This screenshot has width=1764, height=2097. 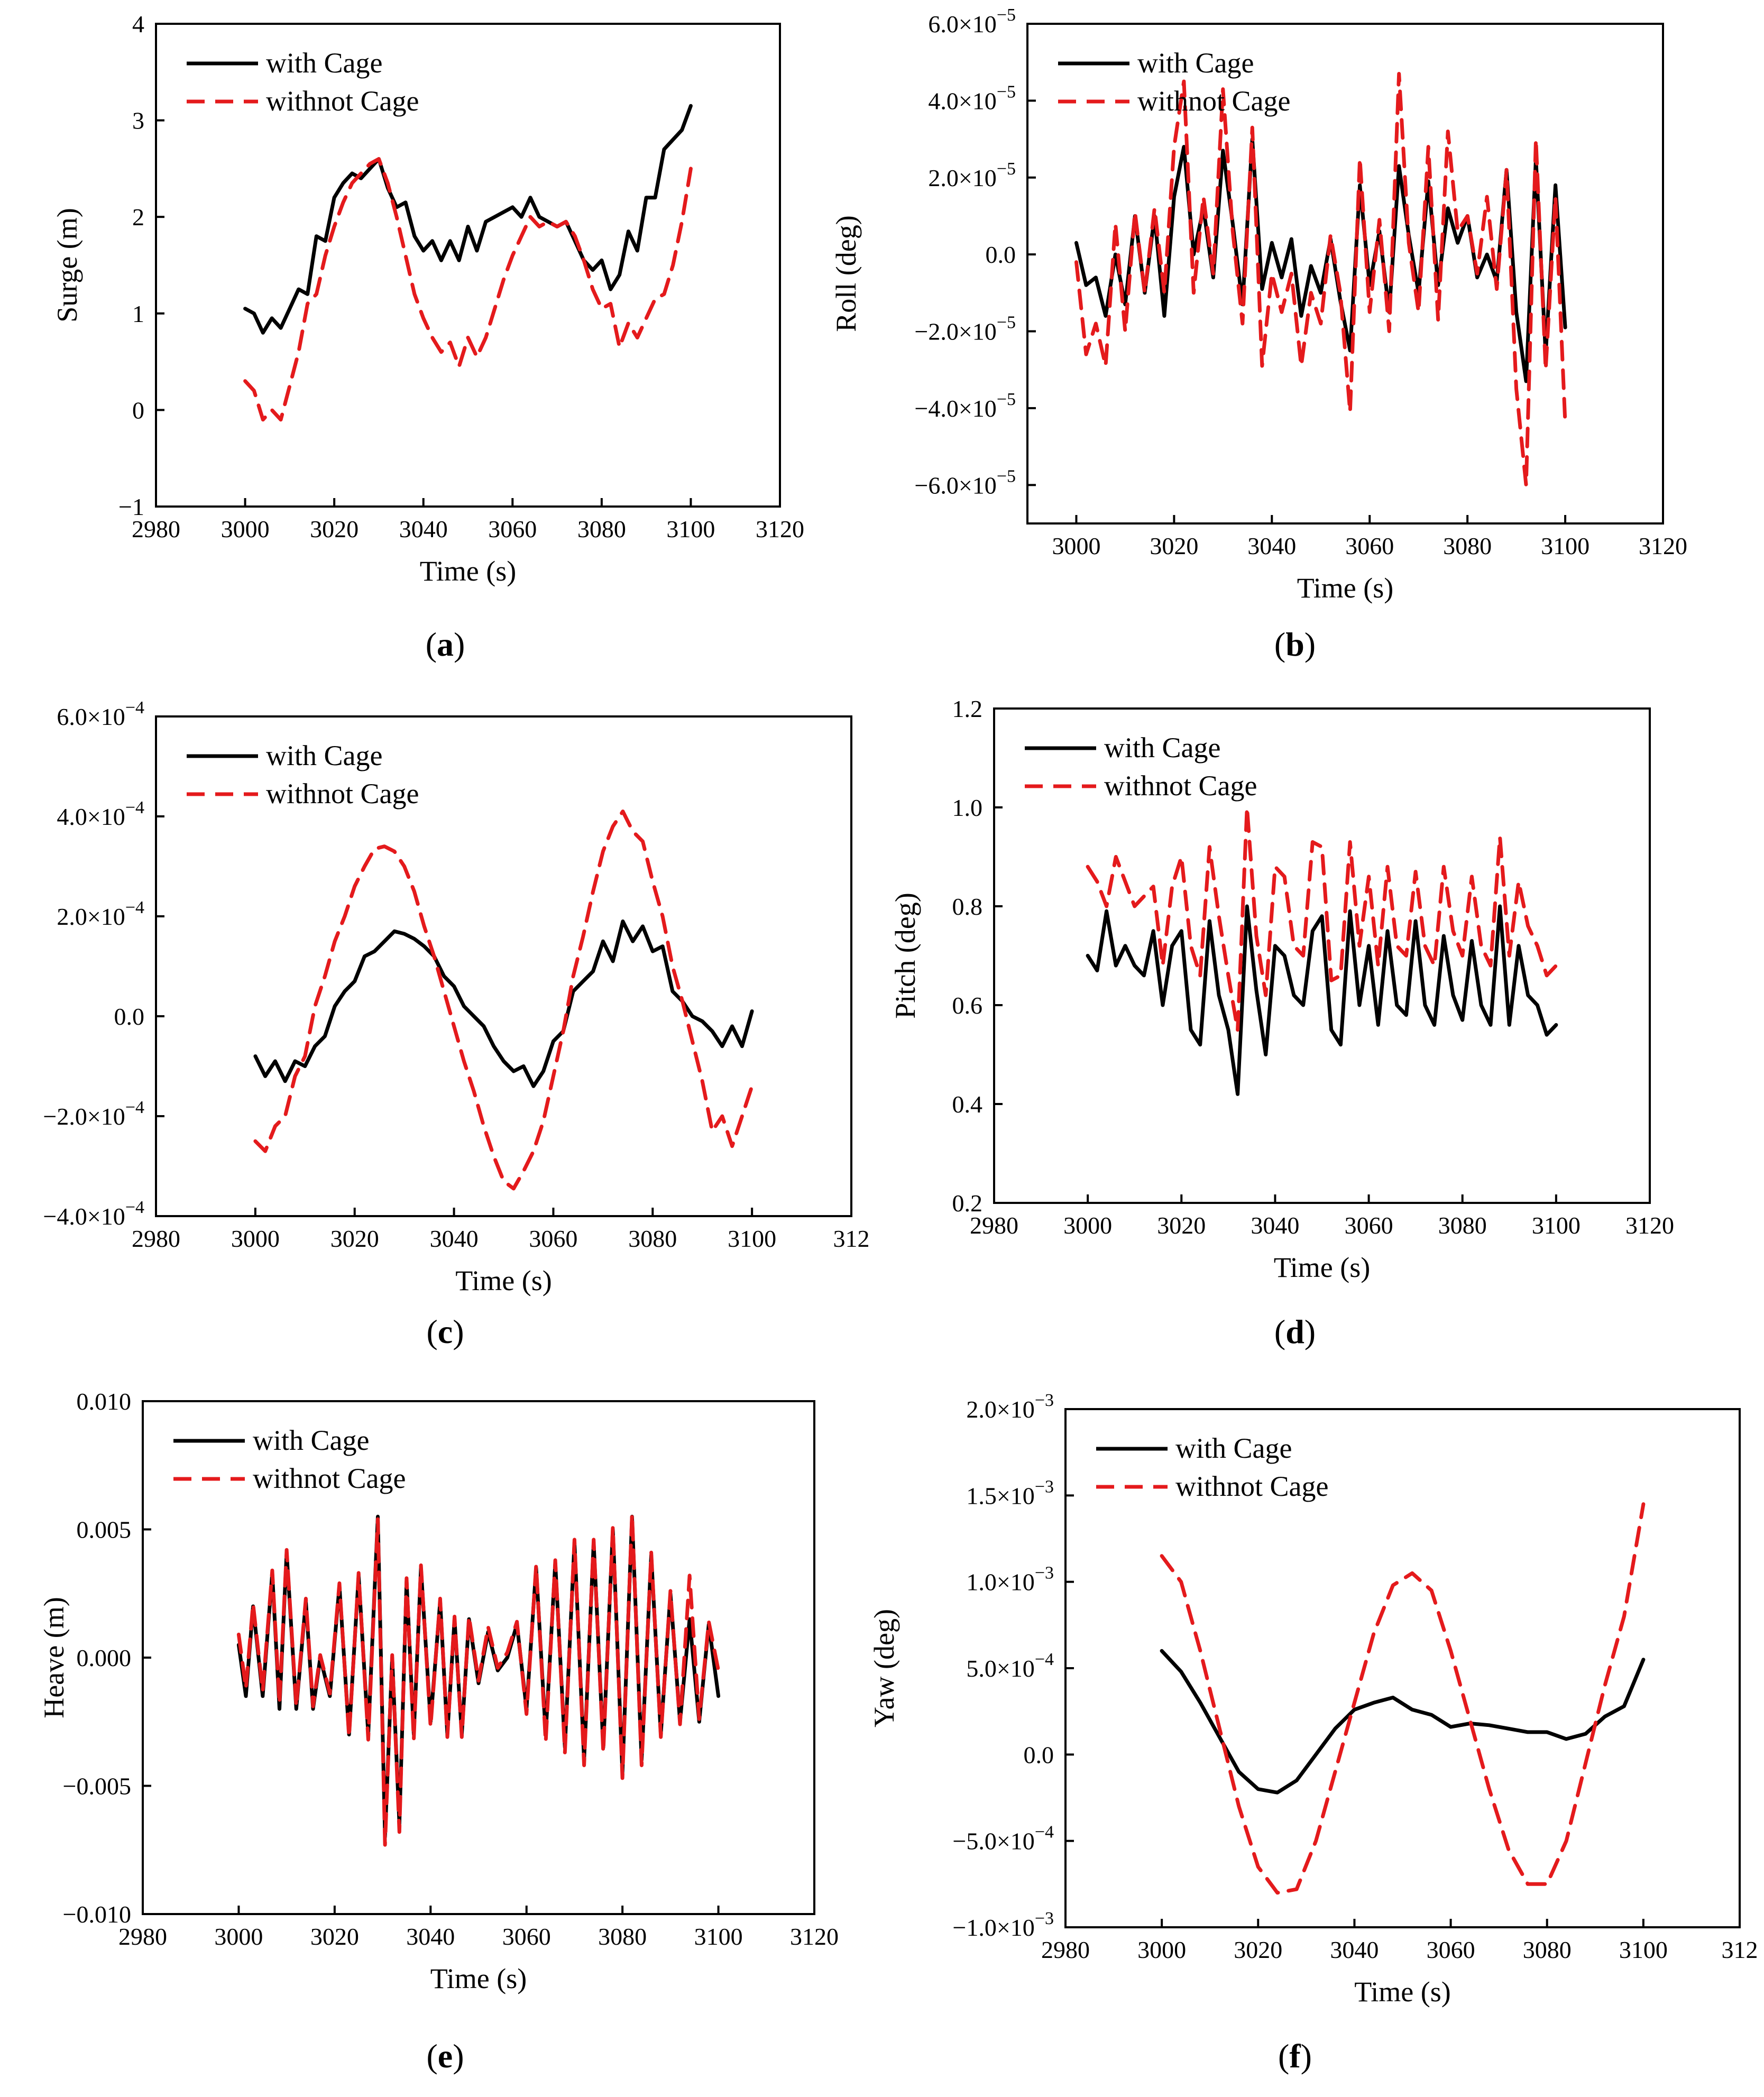 I want to click on y-tick-label: 2, so click(x=138, y=217).